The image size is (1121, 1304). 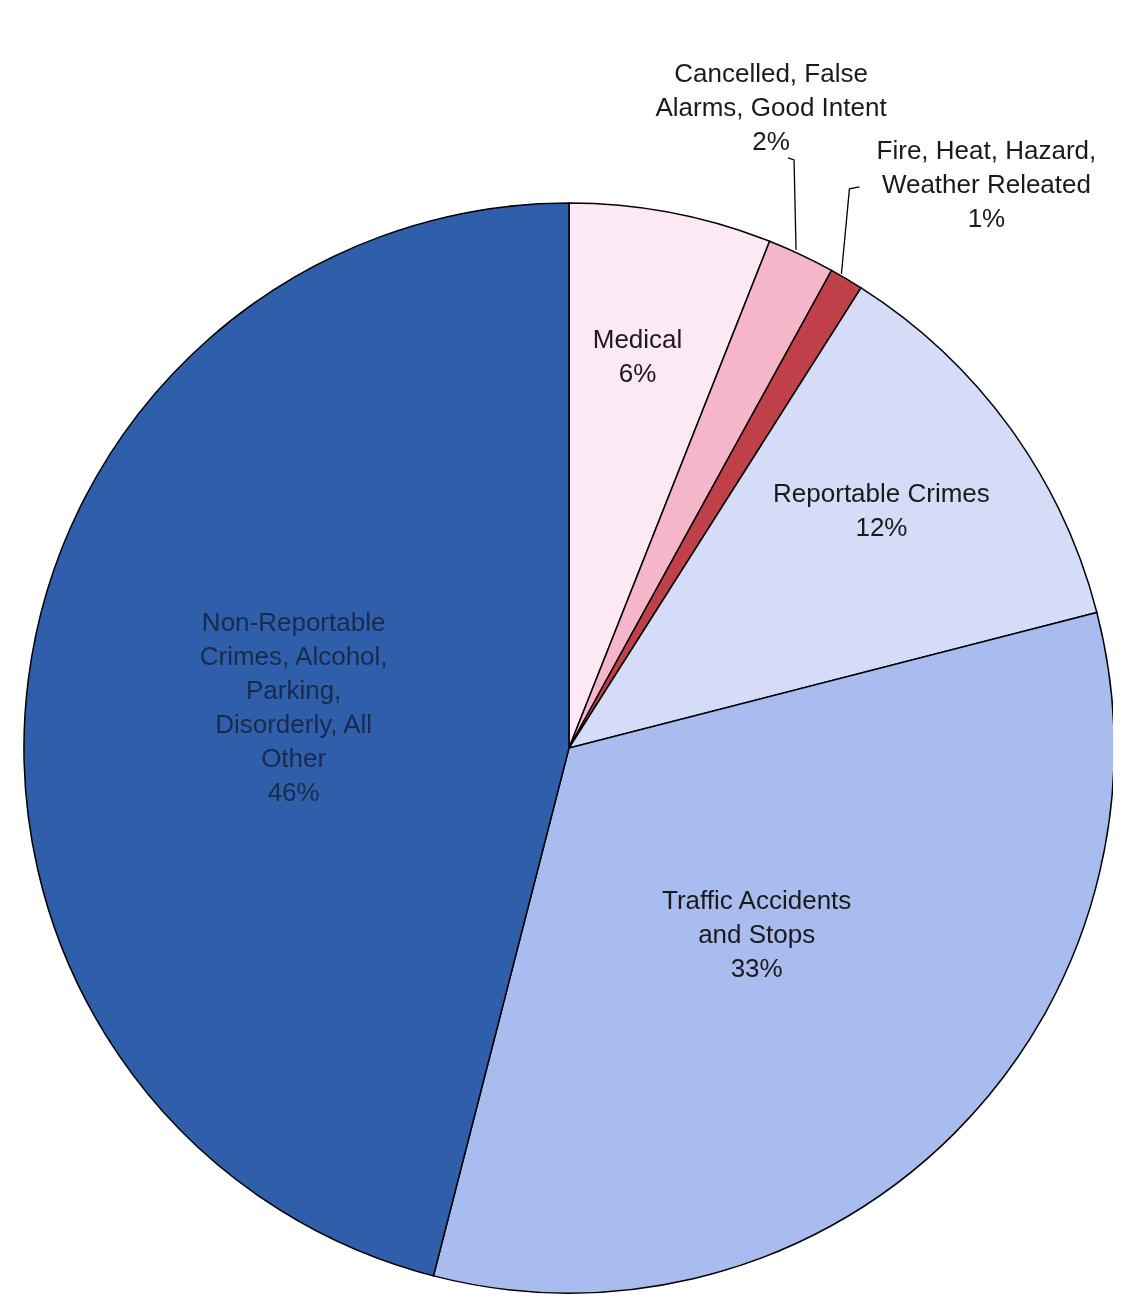 What do you see at coordinates (756, 967) in the screenshot?
I see `data-label: 33%` at bounding box center [756, 967].